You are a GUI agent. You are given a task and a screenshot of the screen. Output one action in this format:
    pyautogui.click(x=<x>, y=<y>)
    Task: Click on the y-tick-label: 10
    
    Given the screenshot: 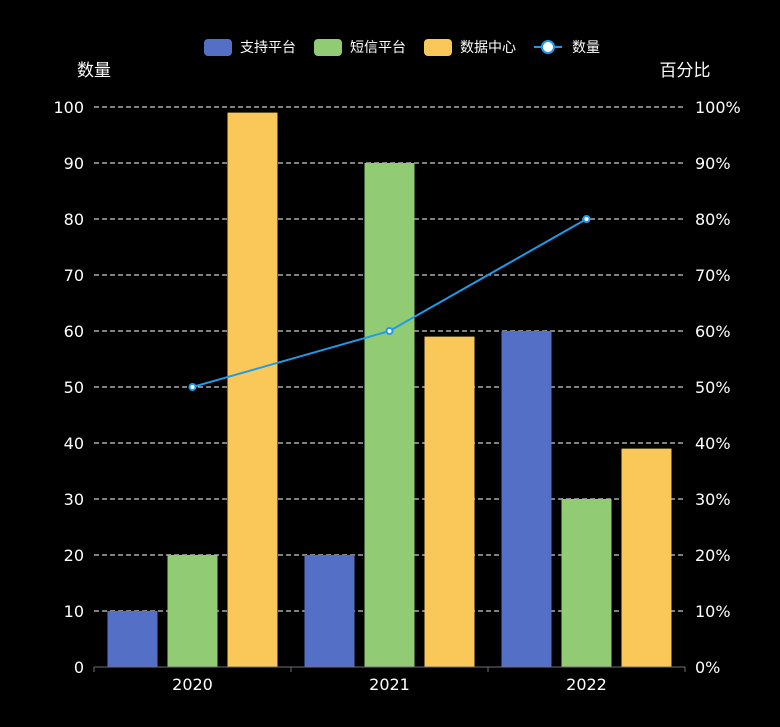 What is the action you would take?
    pyautogui.click(x=74, y=611)
    